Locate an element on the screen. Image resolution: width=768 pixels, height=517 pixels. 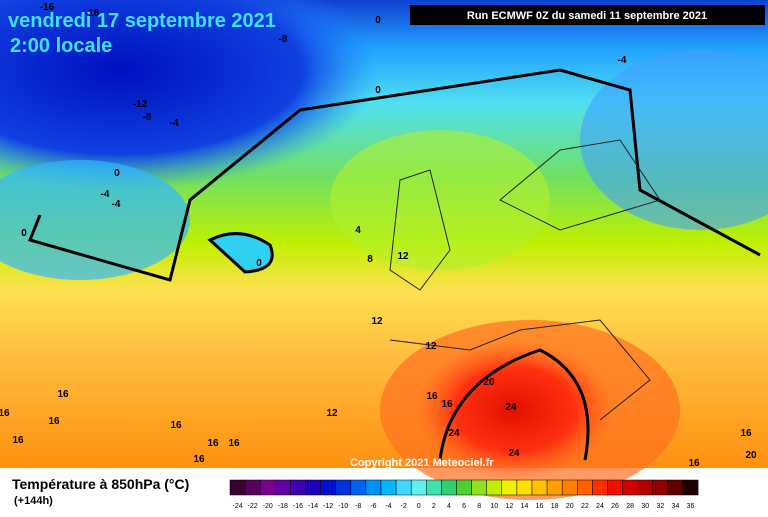
scale-label: -18 is located at coordinates (283, 506).